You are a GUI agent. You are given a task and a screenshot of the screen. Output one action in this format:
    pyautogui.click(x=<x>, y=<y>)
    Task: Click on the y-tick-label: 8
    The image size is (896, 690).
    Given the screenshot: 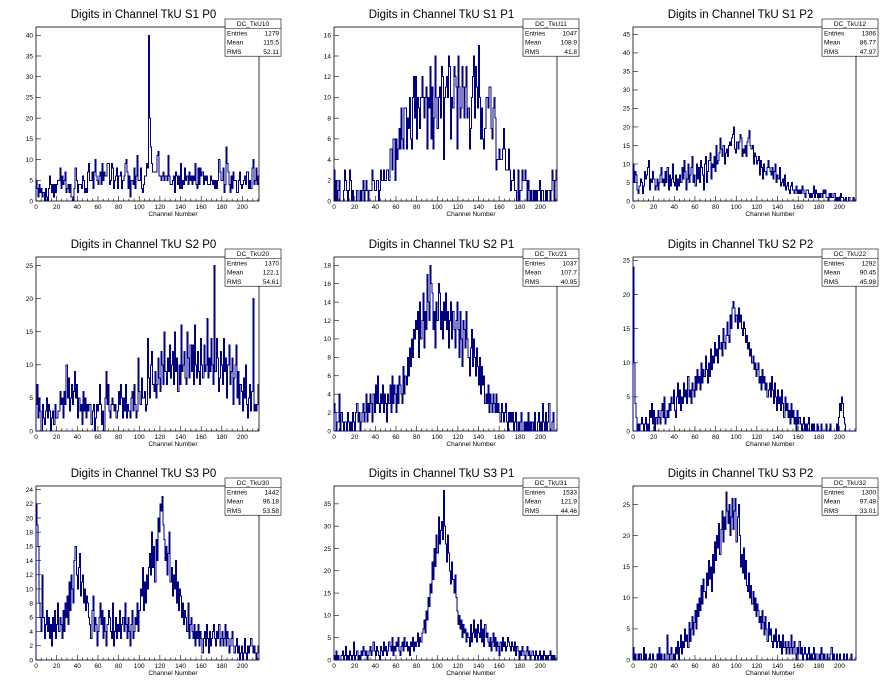 What is the action you would take?
    pyautogui.click(x=31, y=603)
    